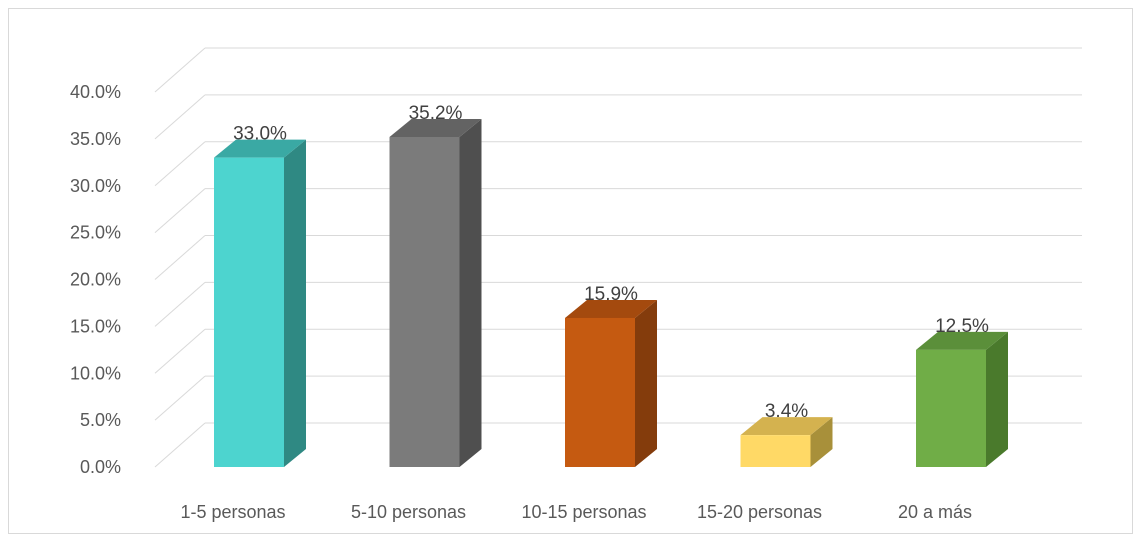 This screenshot has width=1141, height=542. Describe the element at coordinates (100, 467) in the screenshot. I see `y-tick-label: 0.0%` at that location.